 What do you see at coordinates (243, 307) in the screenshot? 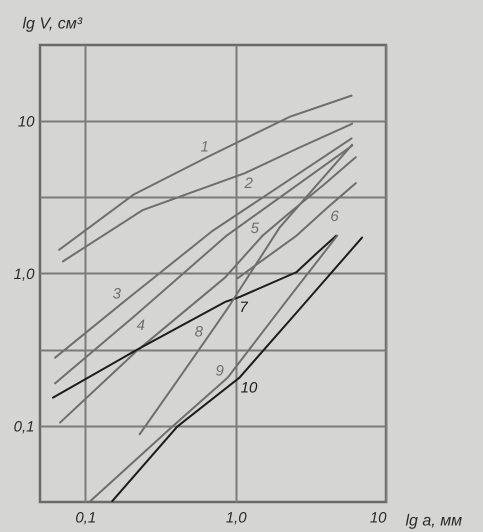
I see `series-label: 7` at bounding box center [243, 307].